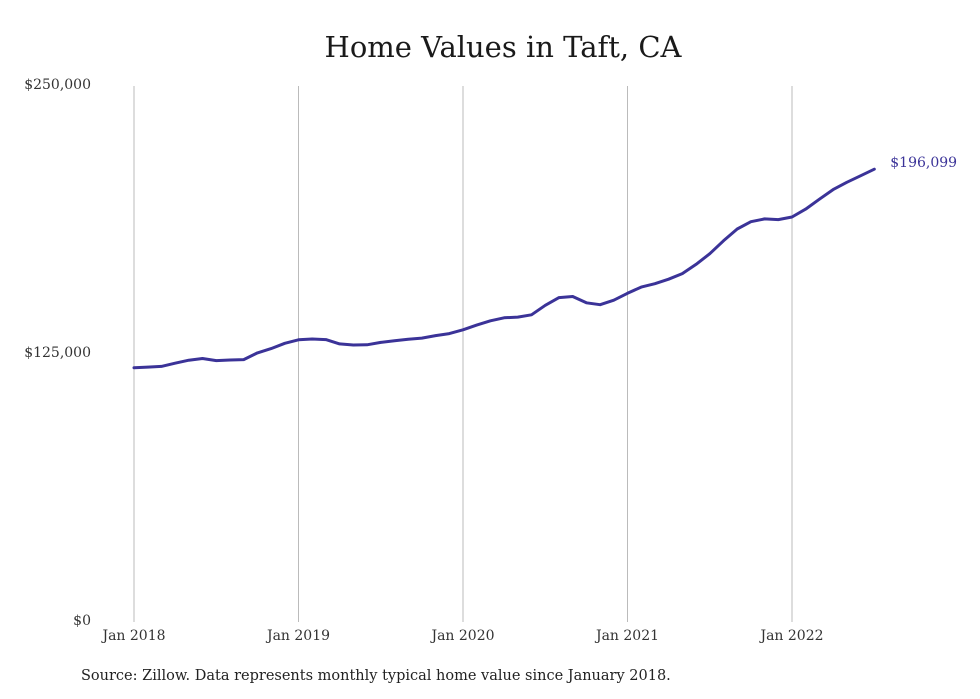 Image resolution: width=980 pixels, height=699 pixels. I want to click on x-tick-label: Jan 2022, so click(790, 636).